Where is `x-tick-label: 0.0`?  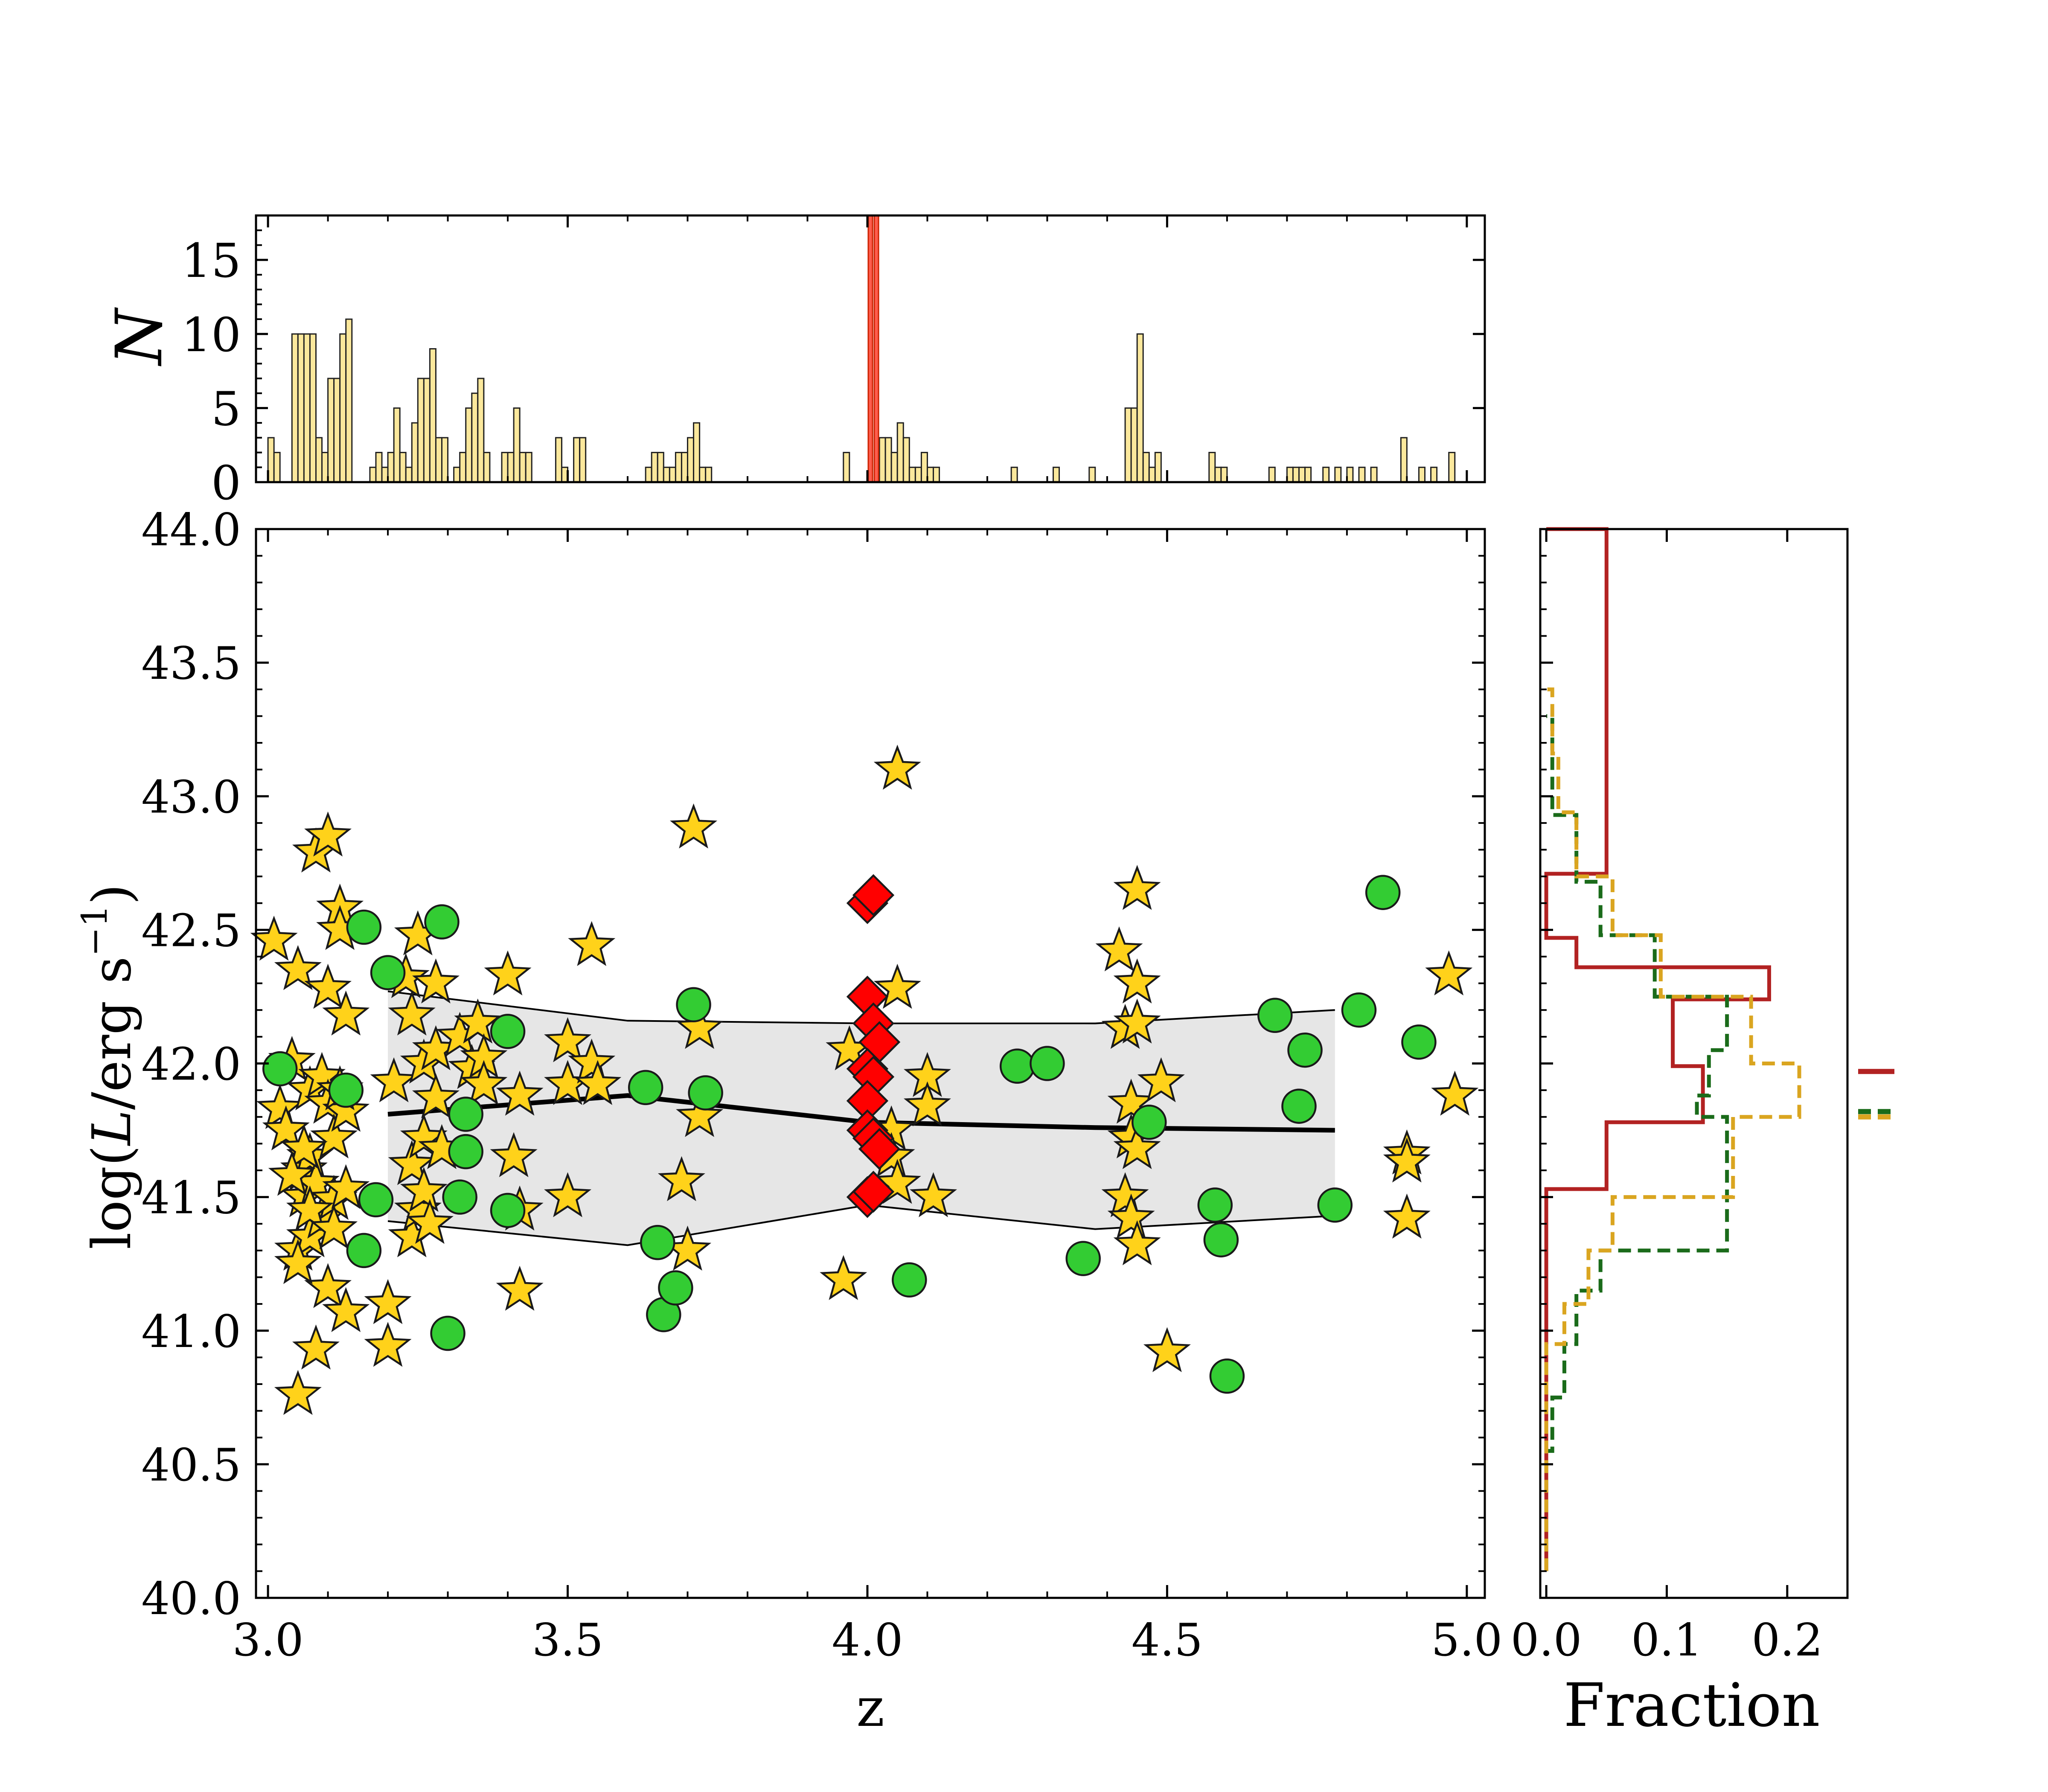 x-tick-label: 0.0 is located at coordinates (1546, 1640).